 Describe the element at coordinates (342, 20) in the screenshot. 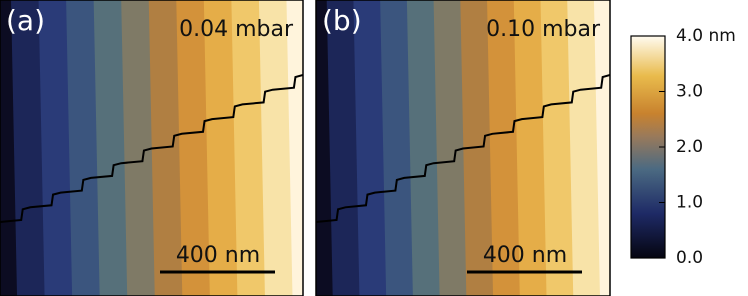

I see `panel-label: (b)` at that location.